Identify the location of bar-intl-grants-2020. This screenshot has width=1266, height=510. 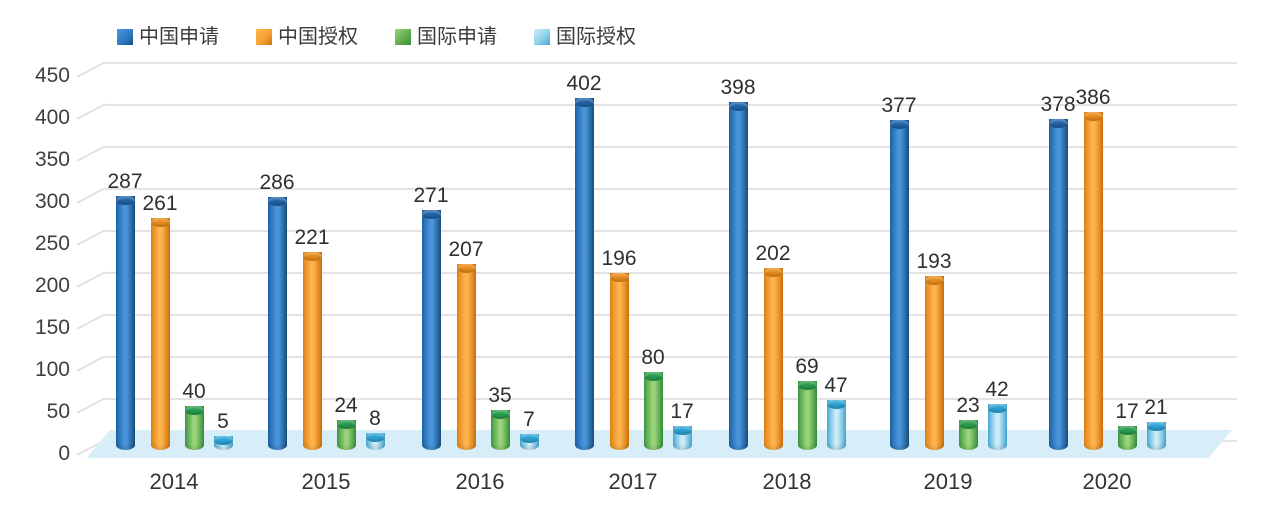
(1156, 436).